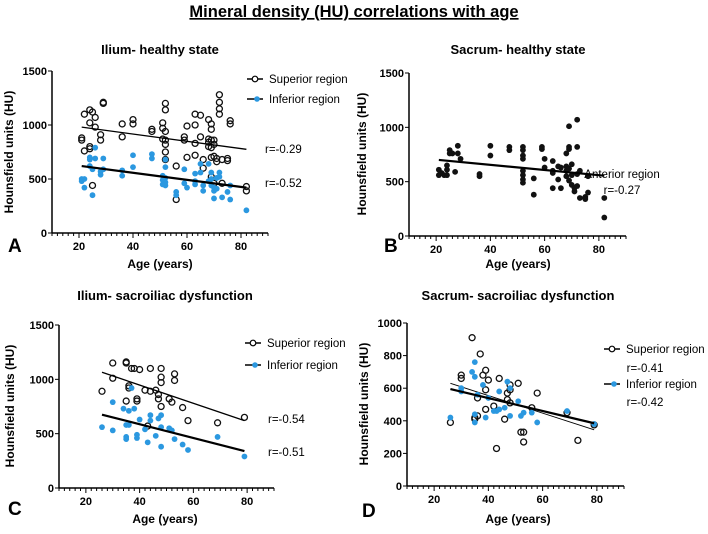  What do you see at coordinates (517, 264) in the screenshot?
I see `x-axis-label: Age (years)` at bounding box center [517, 264].